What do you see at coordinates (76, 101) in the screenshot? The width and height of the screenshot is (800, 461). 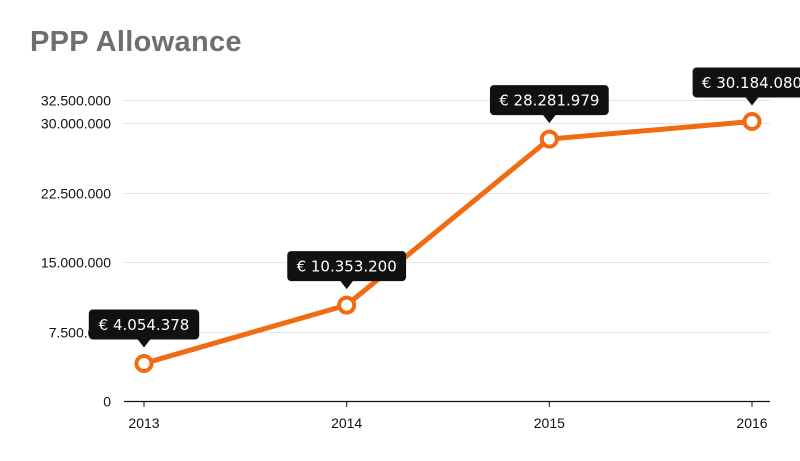 I see `y-tick-label: 32.500.000` at bounding box center [76, 101].